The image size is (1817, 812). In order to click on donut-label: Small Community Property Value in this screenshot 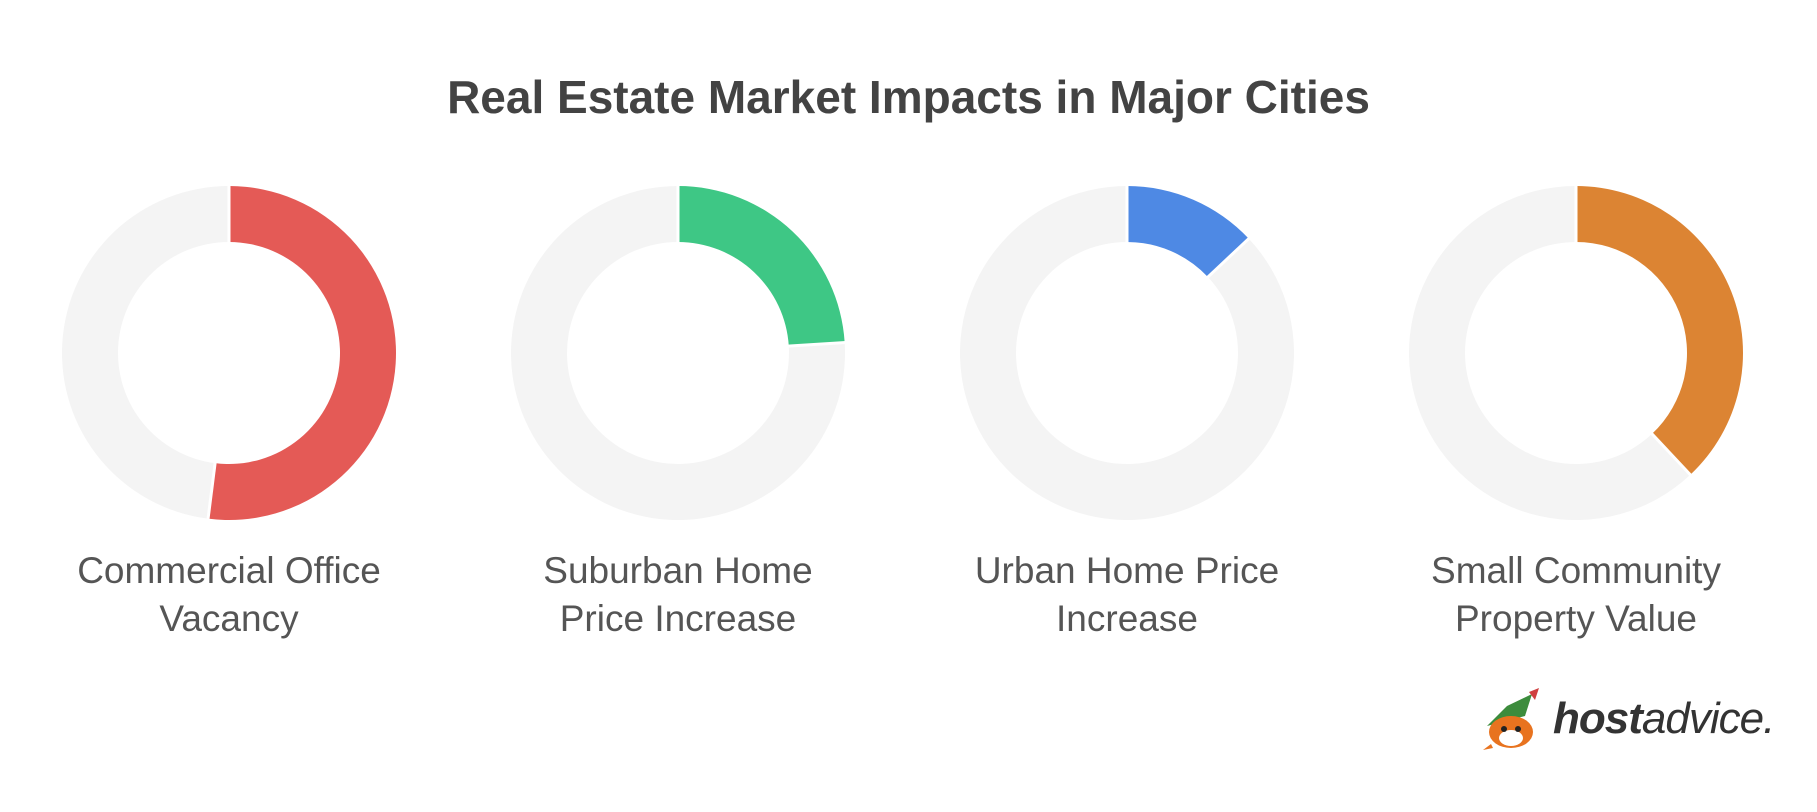, I will do `click(1576, 594)`.